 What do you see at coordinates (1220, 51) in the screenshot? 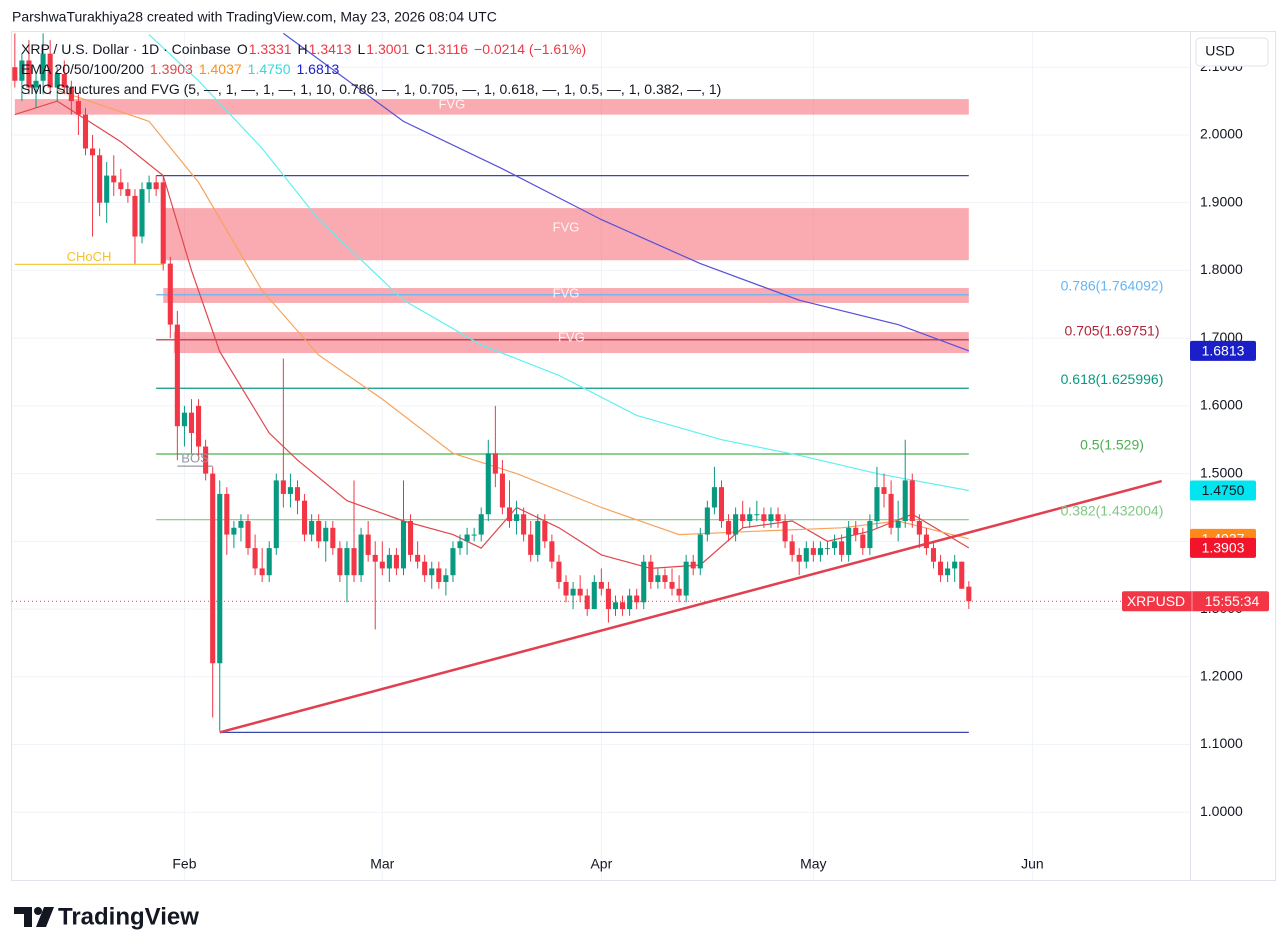
I see `currency: USD` at bounding box center [1220, 51].